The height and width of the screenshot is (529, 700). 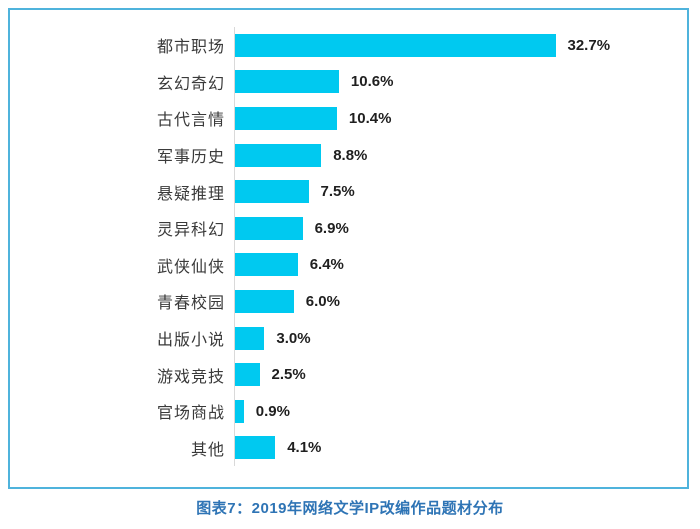 What do you see at coordinates (190, 231) in the screenshot?
I see `category-label: 灵异科幻` at bounding box center [190, 231].